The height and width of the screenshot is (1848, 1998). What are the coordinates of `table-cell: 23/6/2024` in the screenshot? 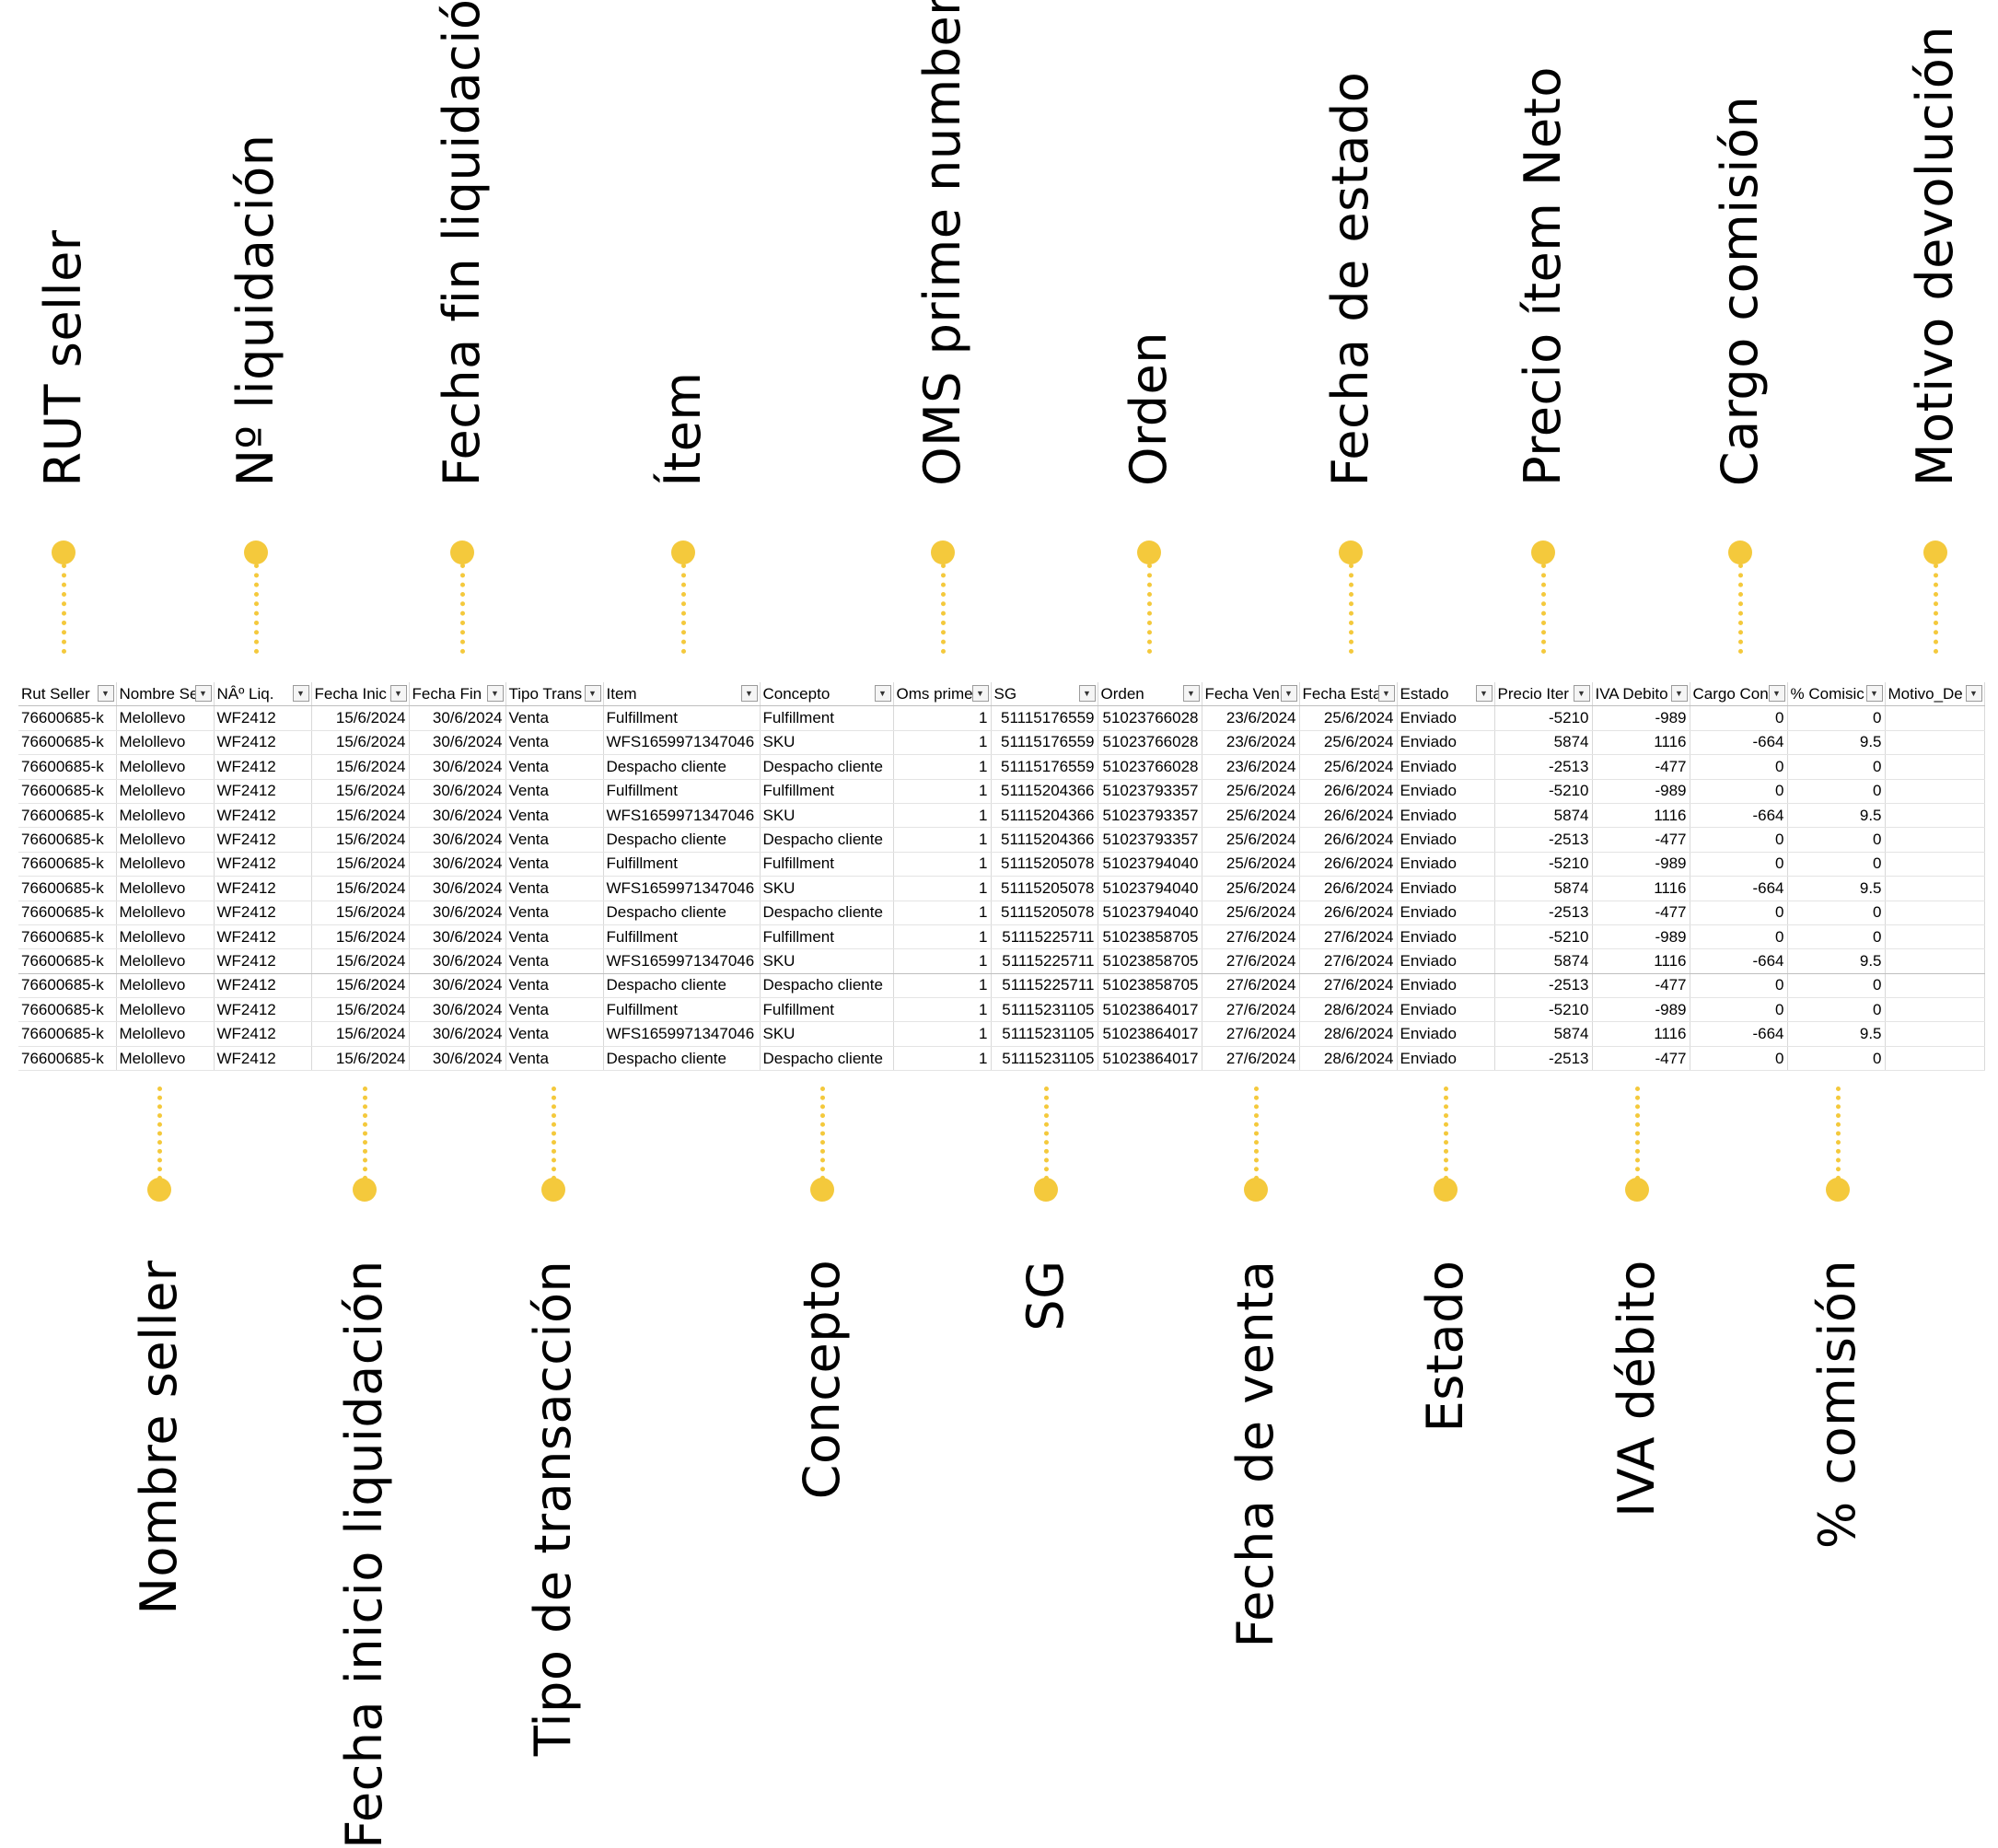 It's located at (1251, 718).